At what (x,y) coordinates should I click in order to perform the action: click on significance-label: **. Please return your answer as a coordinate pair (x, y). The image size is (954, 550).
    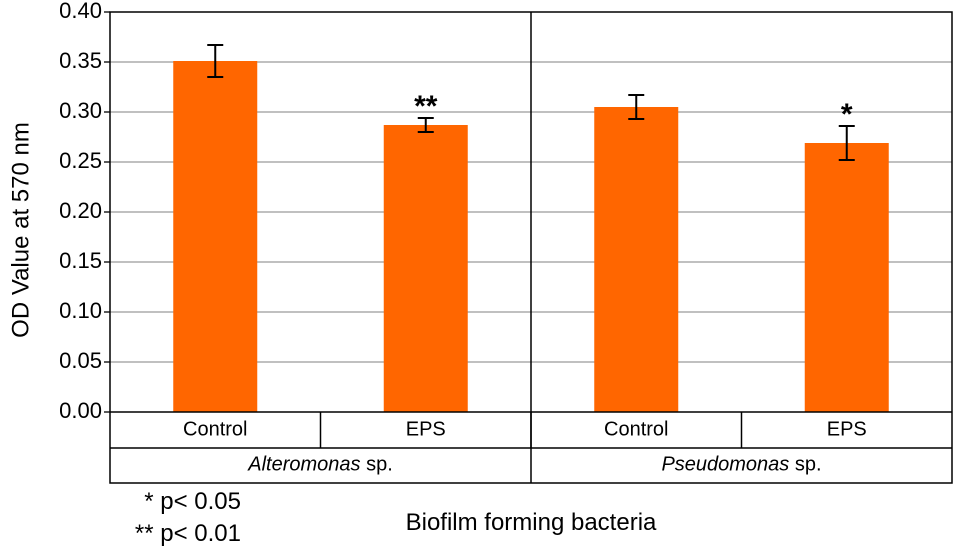
    Looking at the image, I should click on (426, 106).